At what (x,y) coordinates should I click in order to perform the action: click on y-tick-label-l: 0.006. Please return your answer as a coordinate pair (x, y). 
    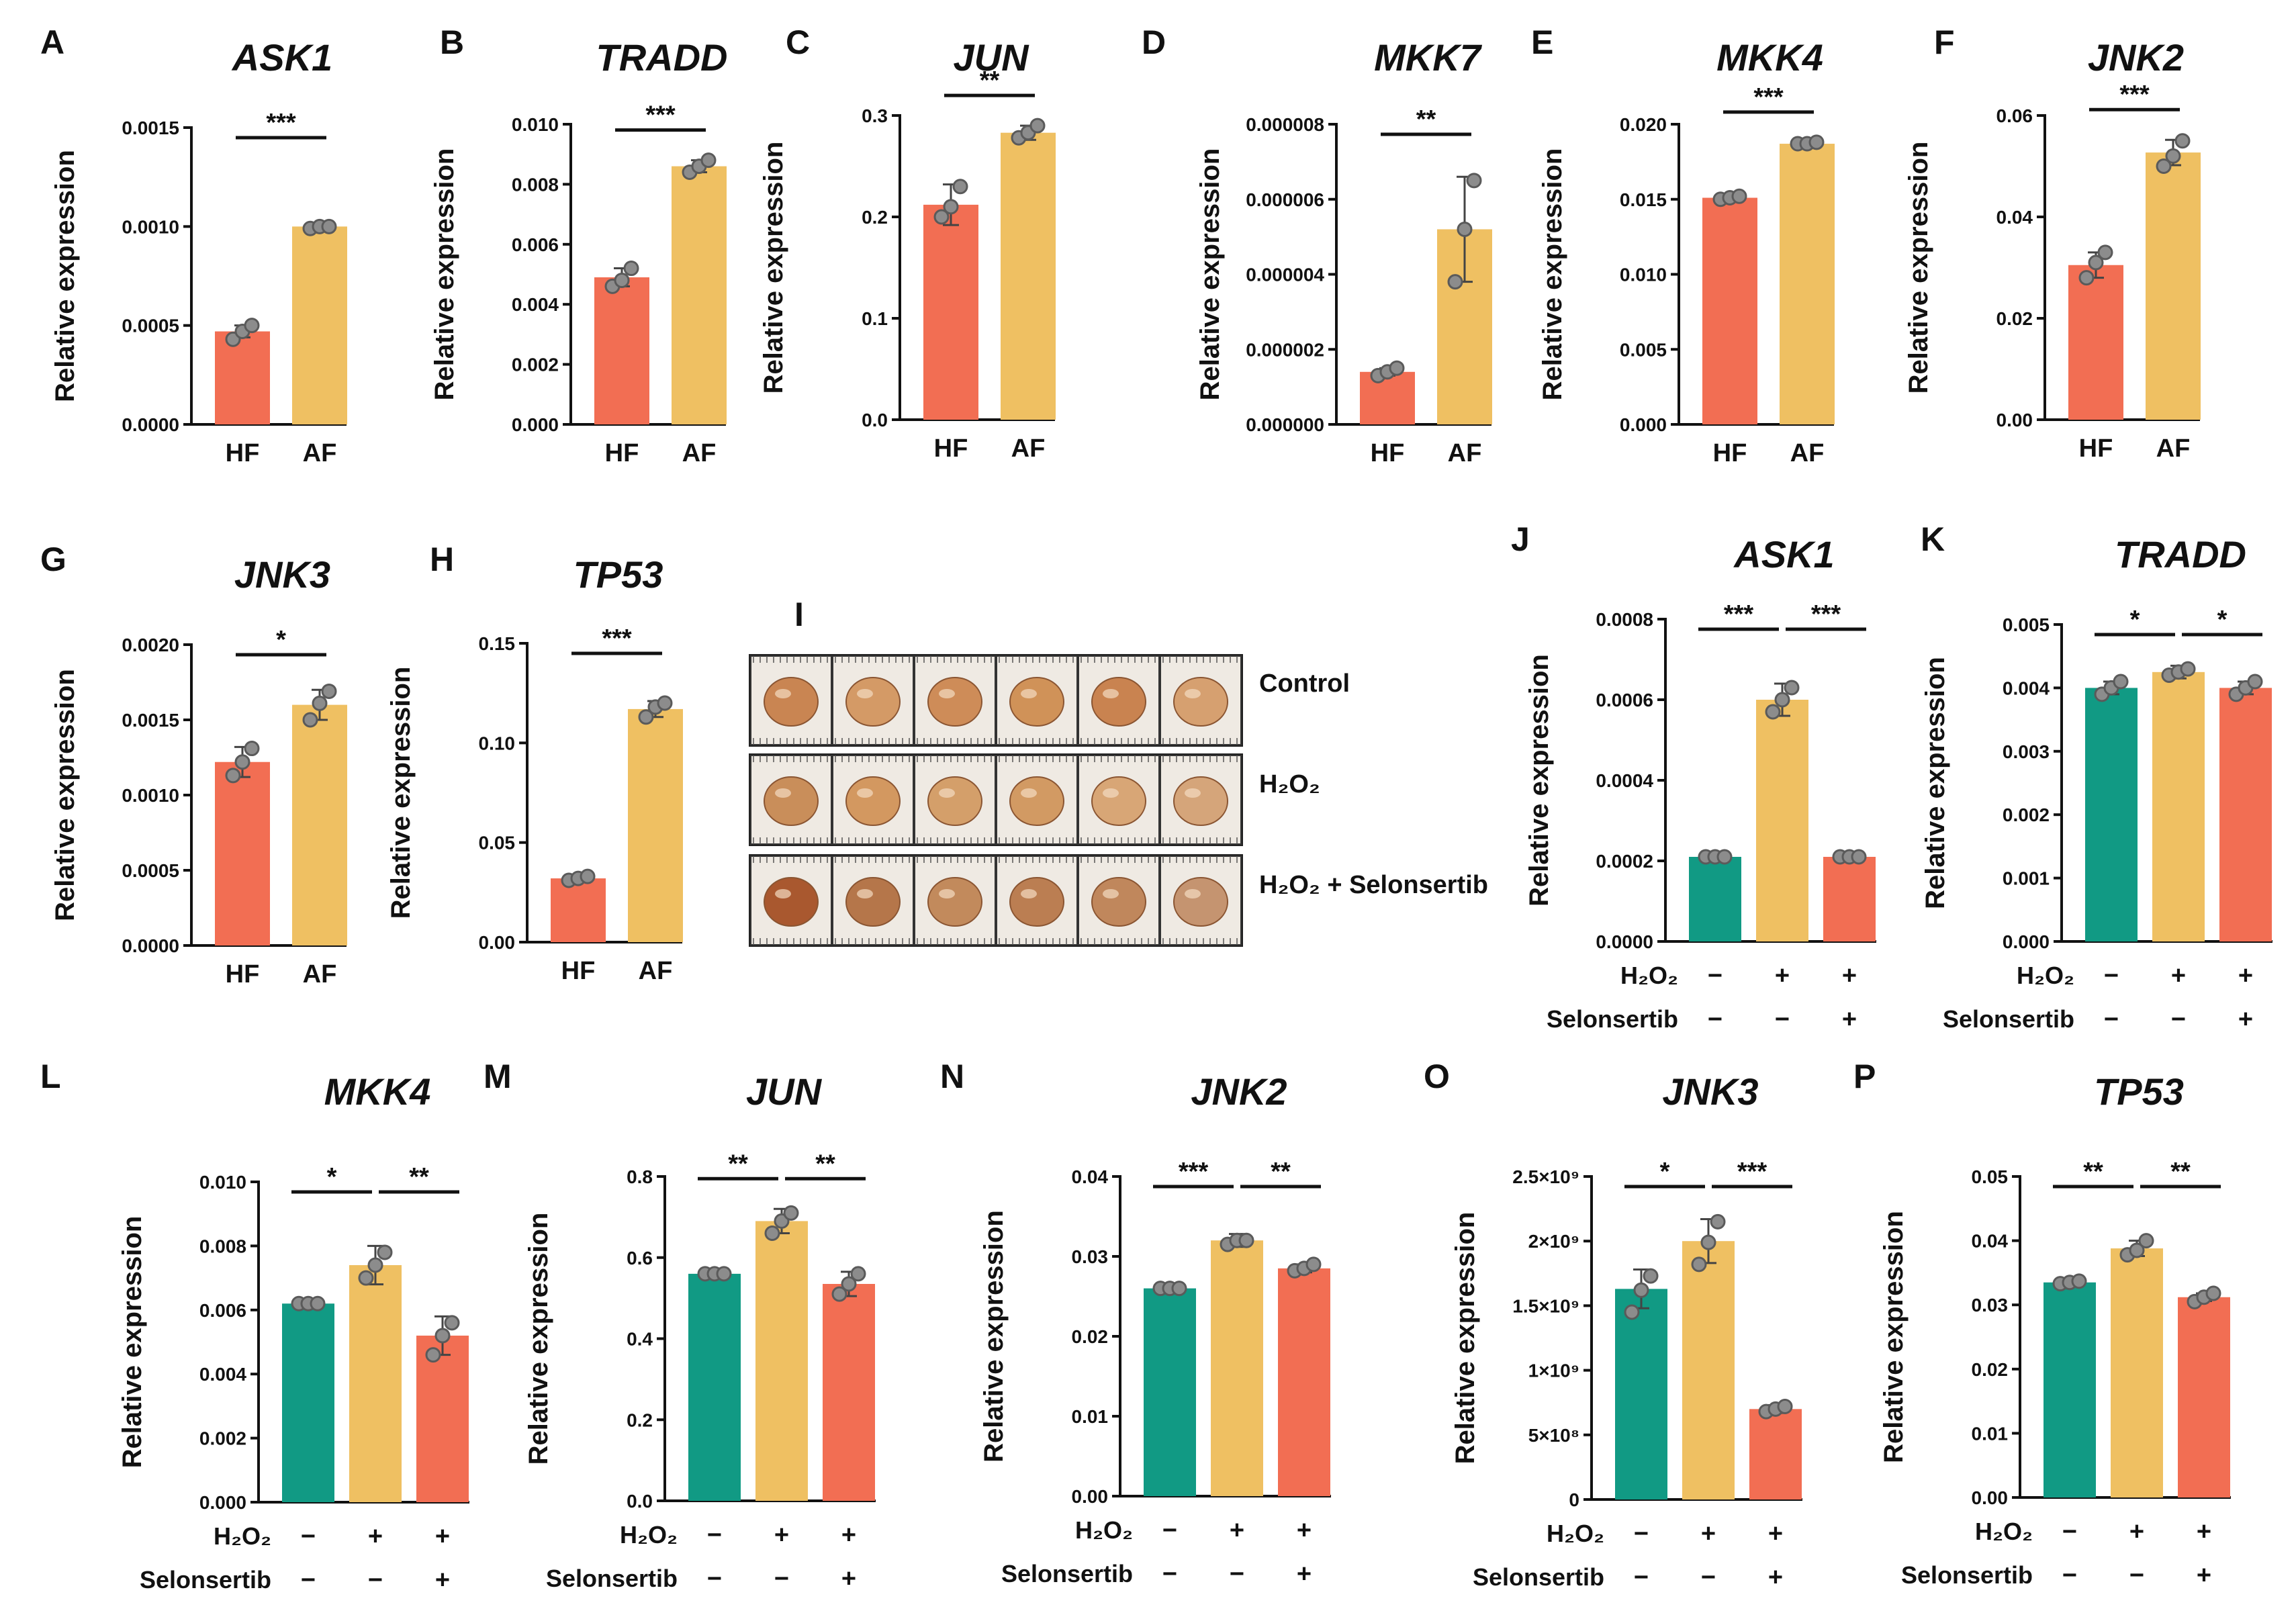
    Looking at the image, I should click on (223, 1310).